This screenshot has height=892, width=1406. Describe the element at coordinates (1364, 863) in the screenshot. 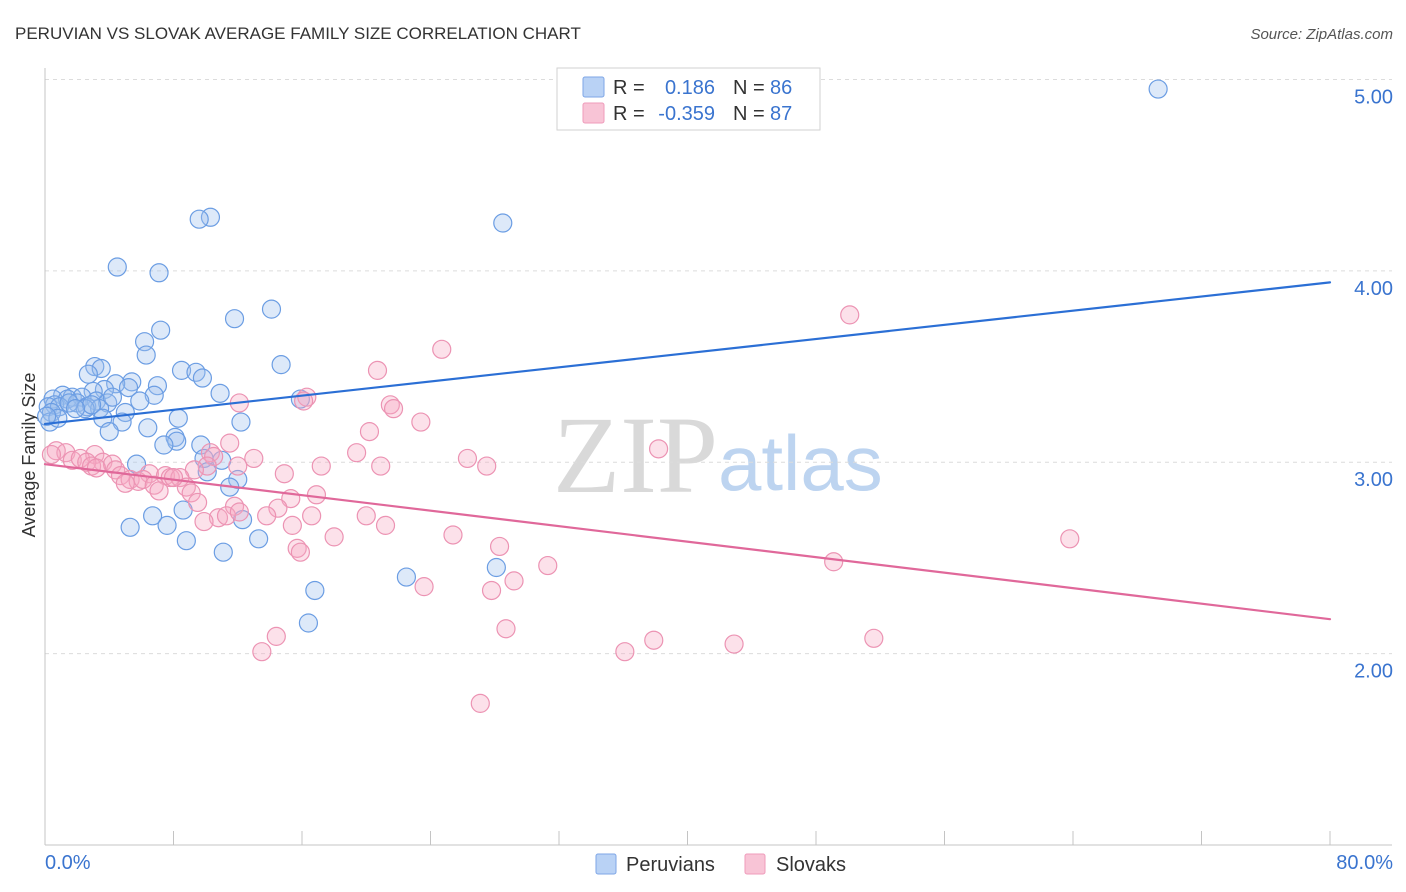

I see `x-tick-label: 80.0%` at that location.